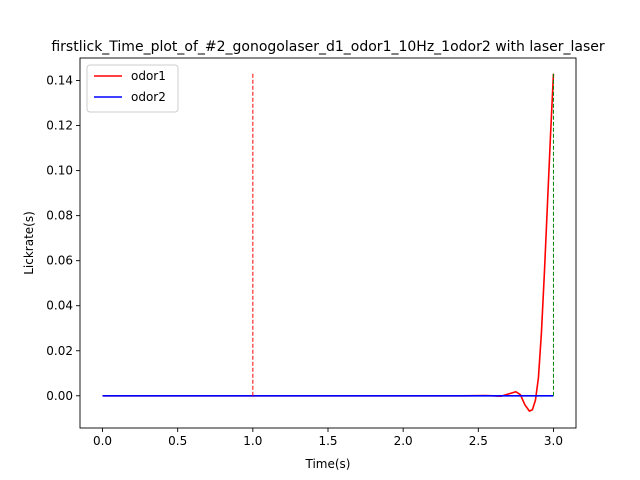  Describe the element at coordinates (478, 441) in the screenshot. I see `x-tick-label: 2.5` at that location.